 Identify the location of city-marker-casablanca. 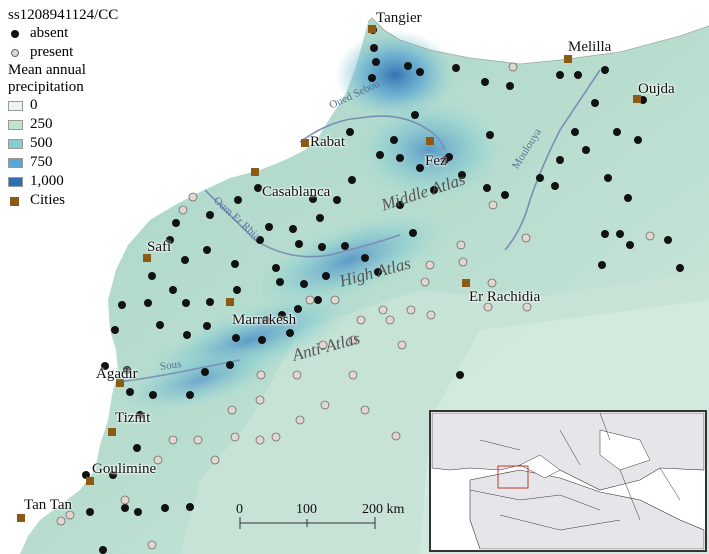
(255, 172).